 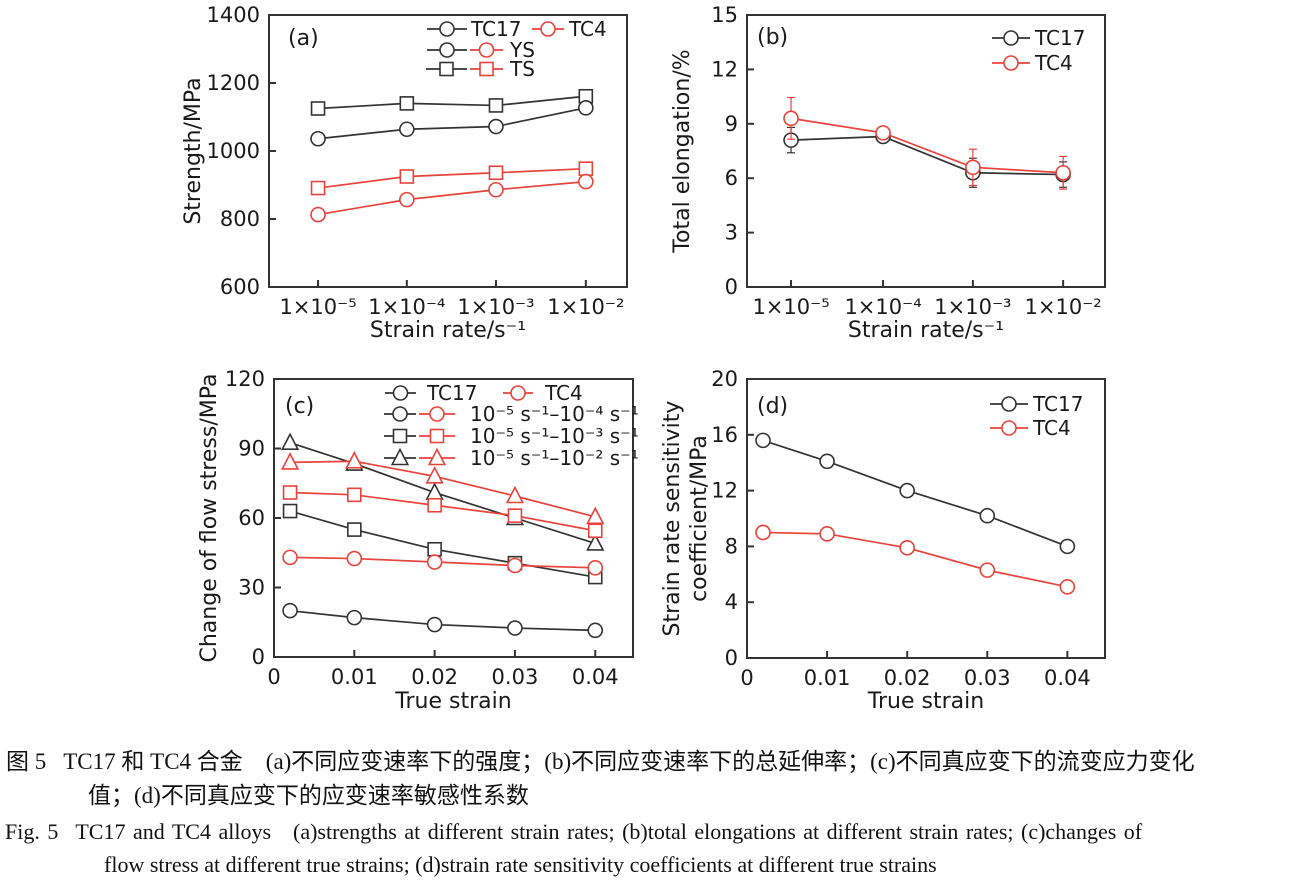 What do you see at coordinates (731, 233) in the screenshot?
I see `y-tick-label: 3` at bounding box center [731, 233].